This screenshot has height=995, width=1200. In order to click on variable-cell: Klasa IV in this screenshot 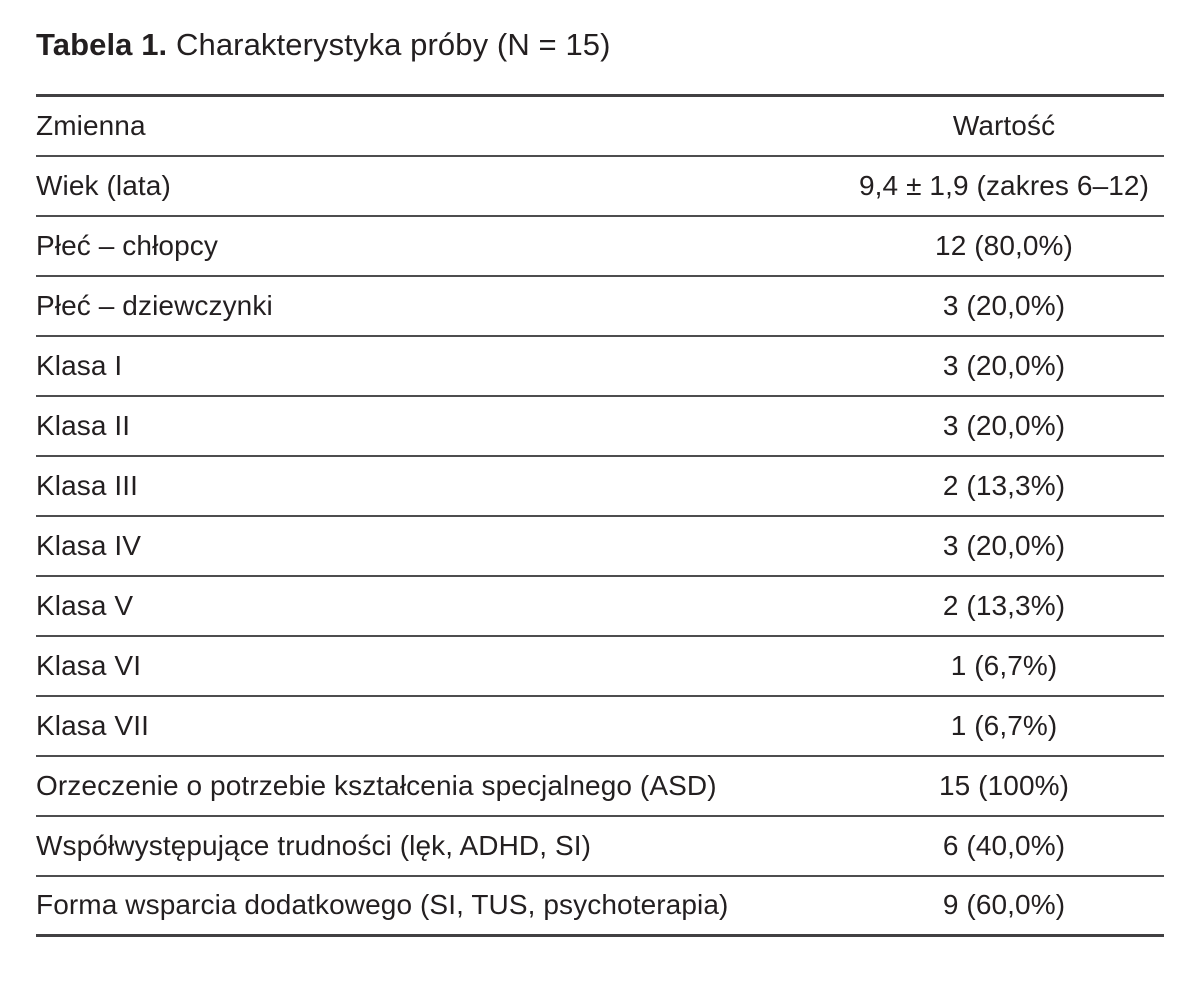, I will do `click(440, 546)`.